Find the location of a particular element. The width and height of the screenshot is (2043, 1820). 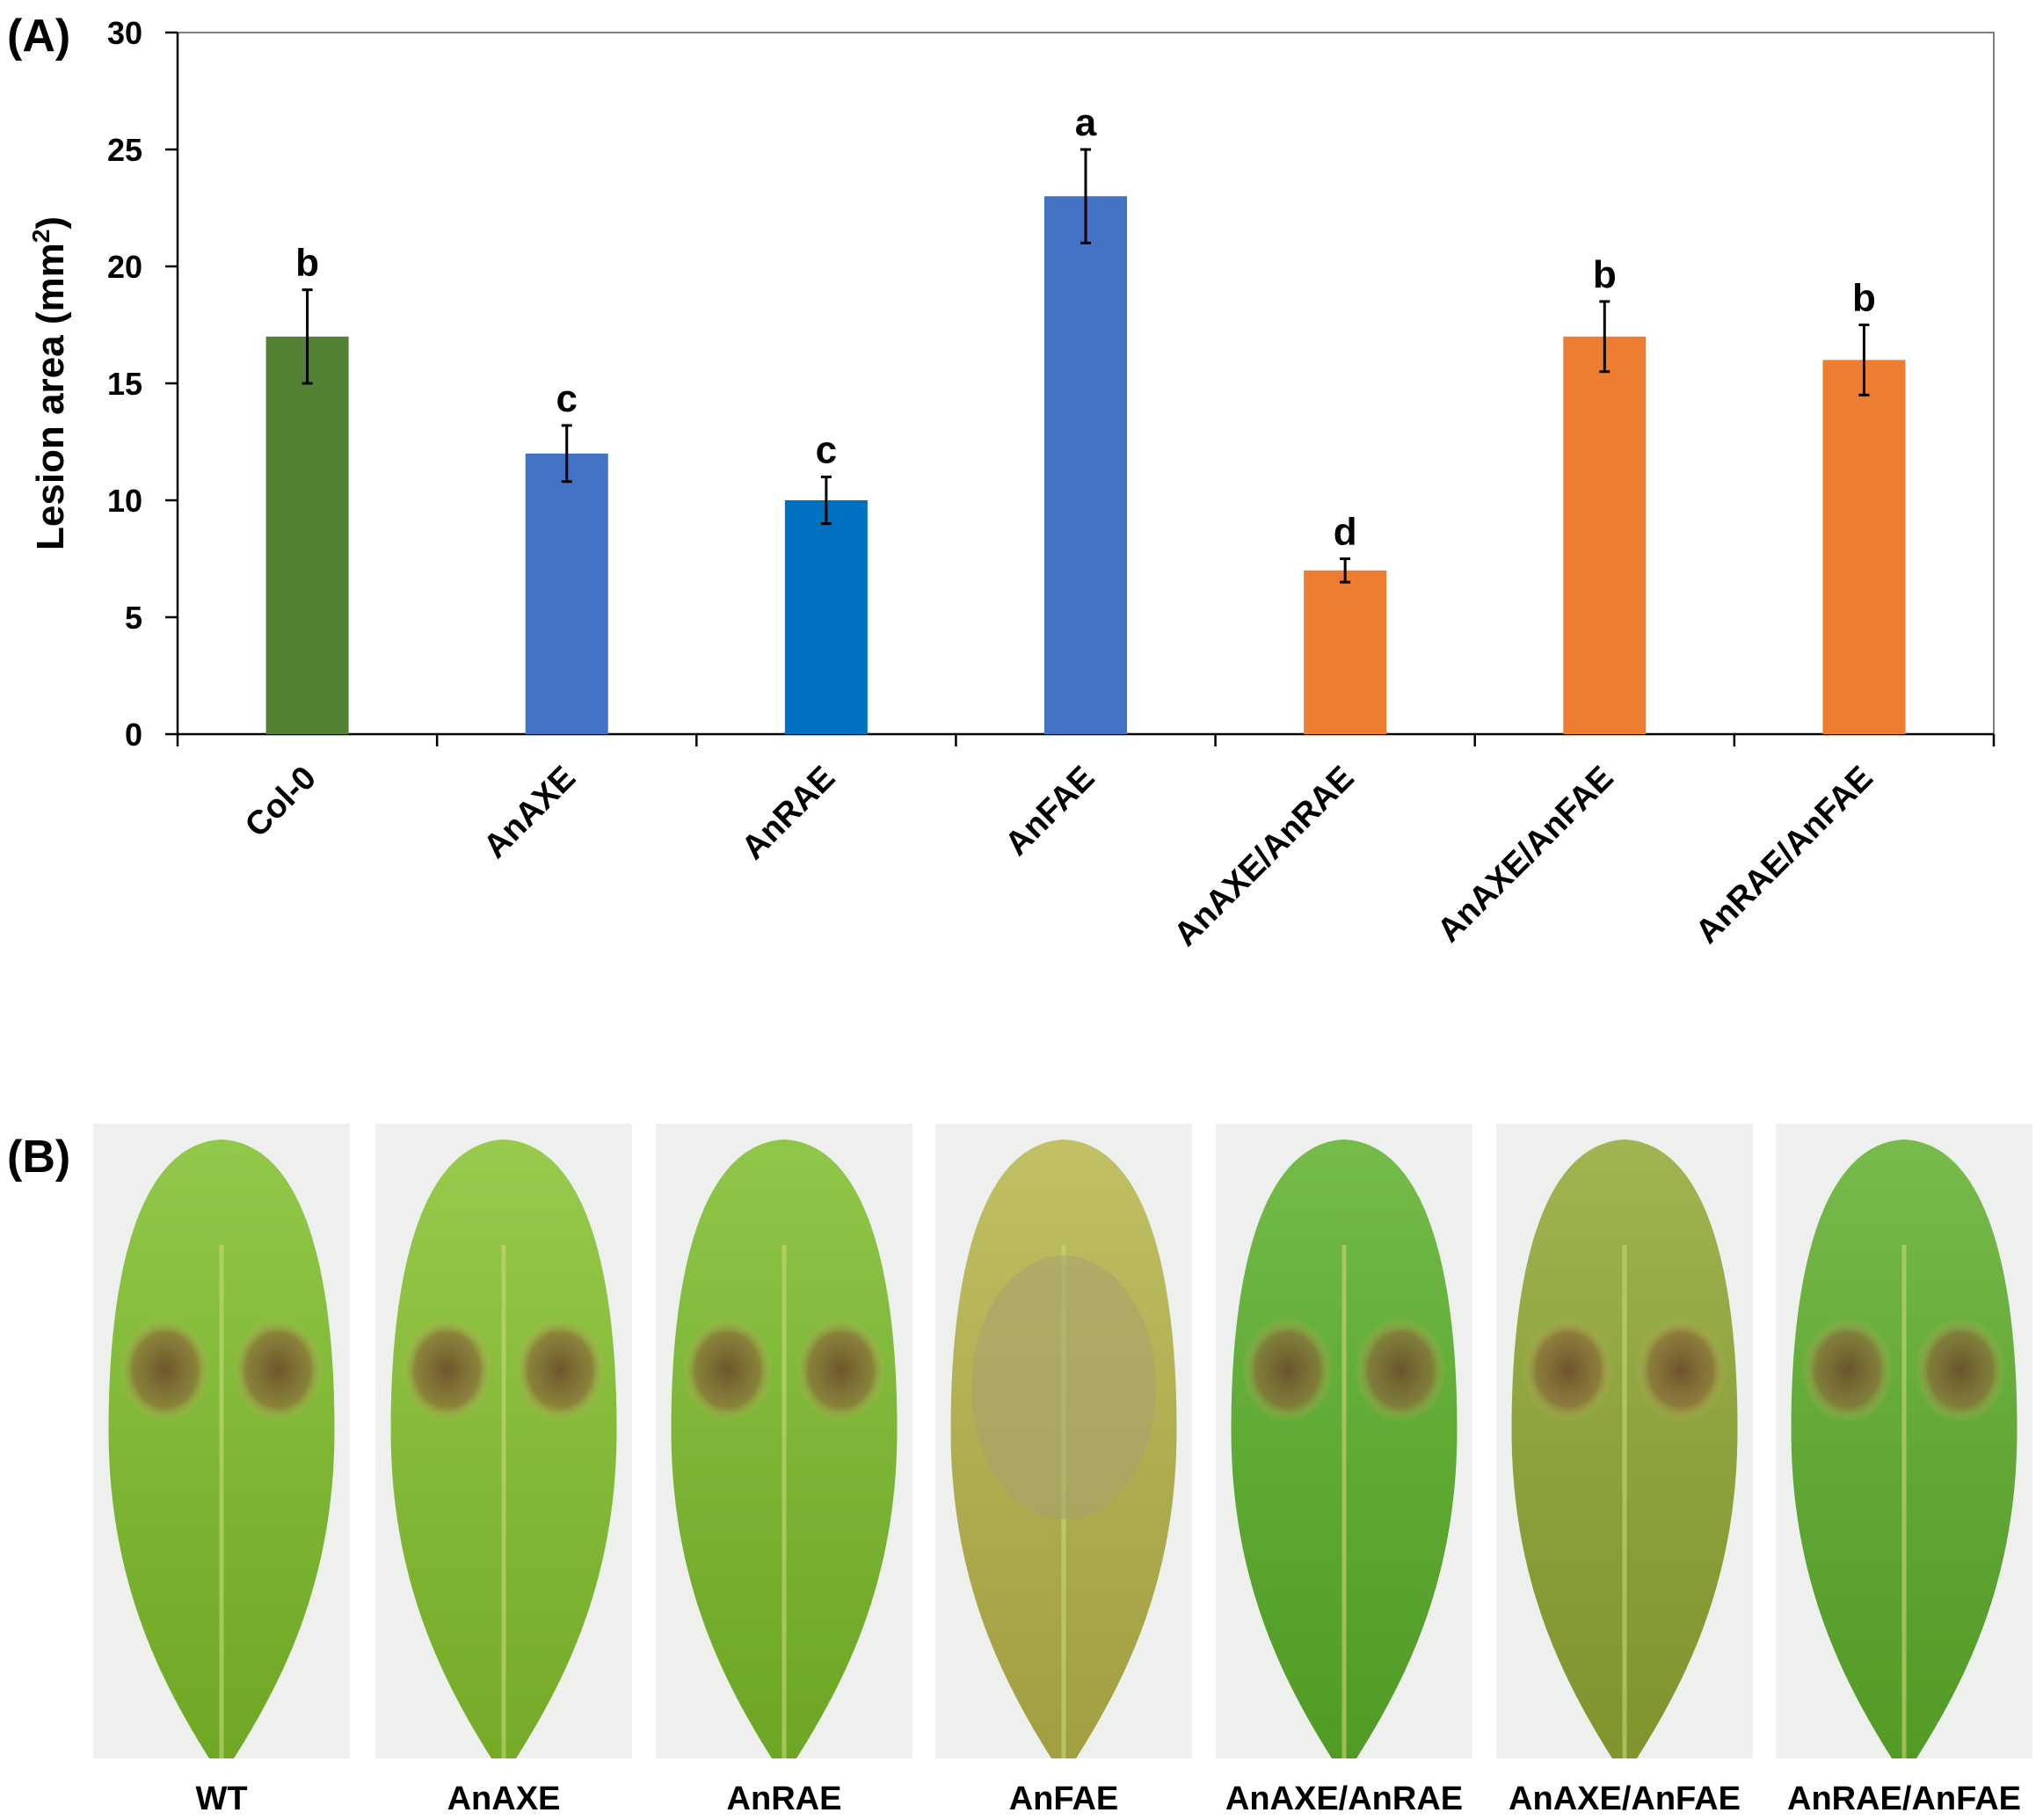

y-tick-label: 30 is located at coordinates (124, 33).